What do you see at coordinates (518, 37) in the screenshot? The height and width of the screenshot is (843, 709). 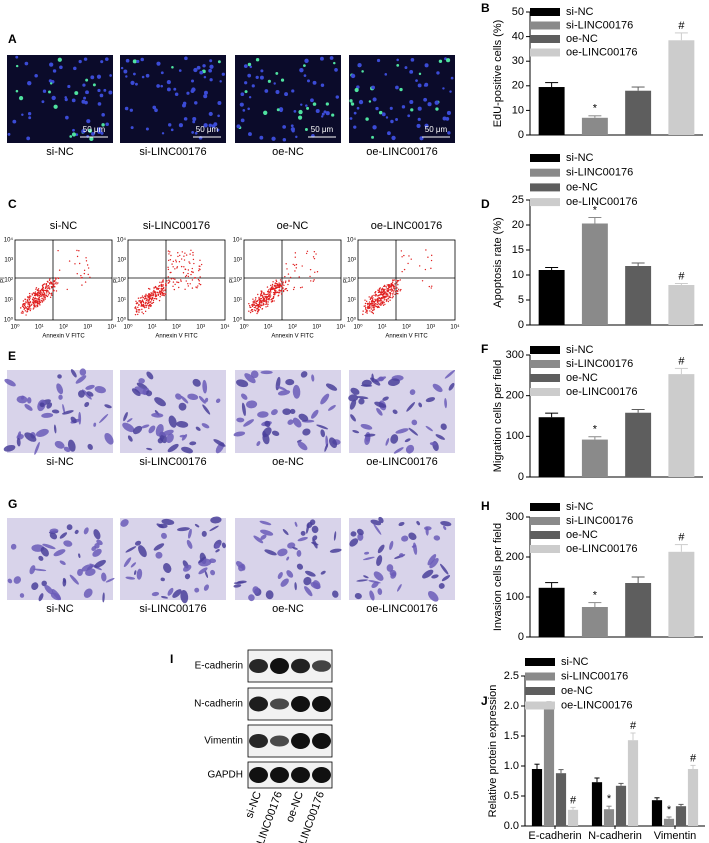 I see `y-tick-label: 40` at bounding box center [518, 37].